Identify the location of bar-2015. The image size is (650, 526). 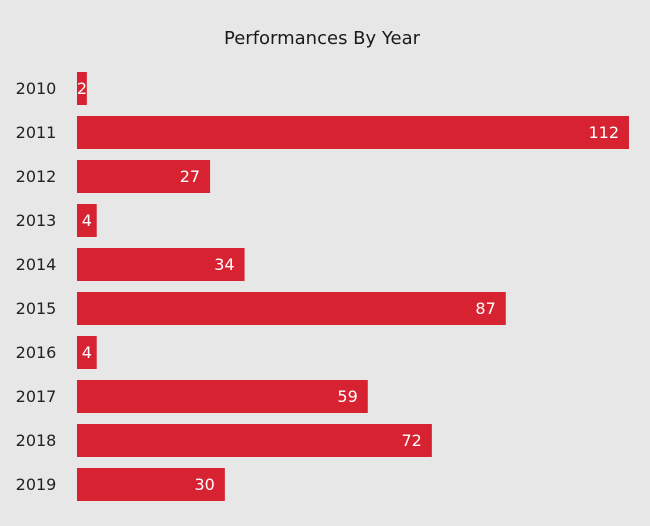
(291, 308).